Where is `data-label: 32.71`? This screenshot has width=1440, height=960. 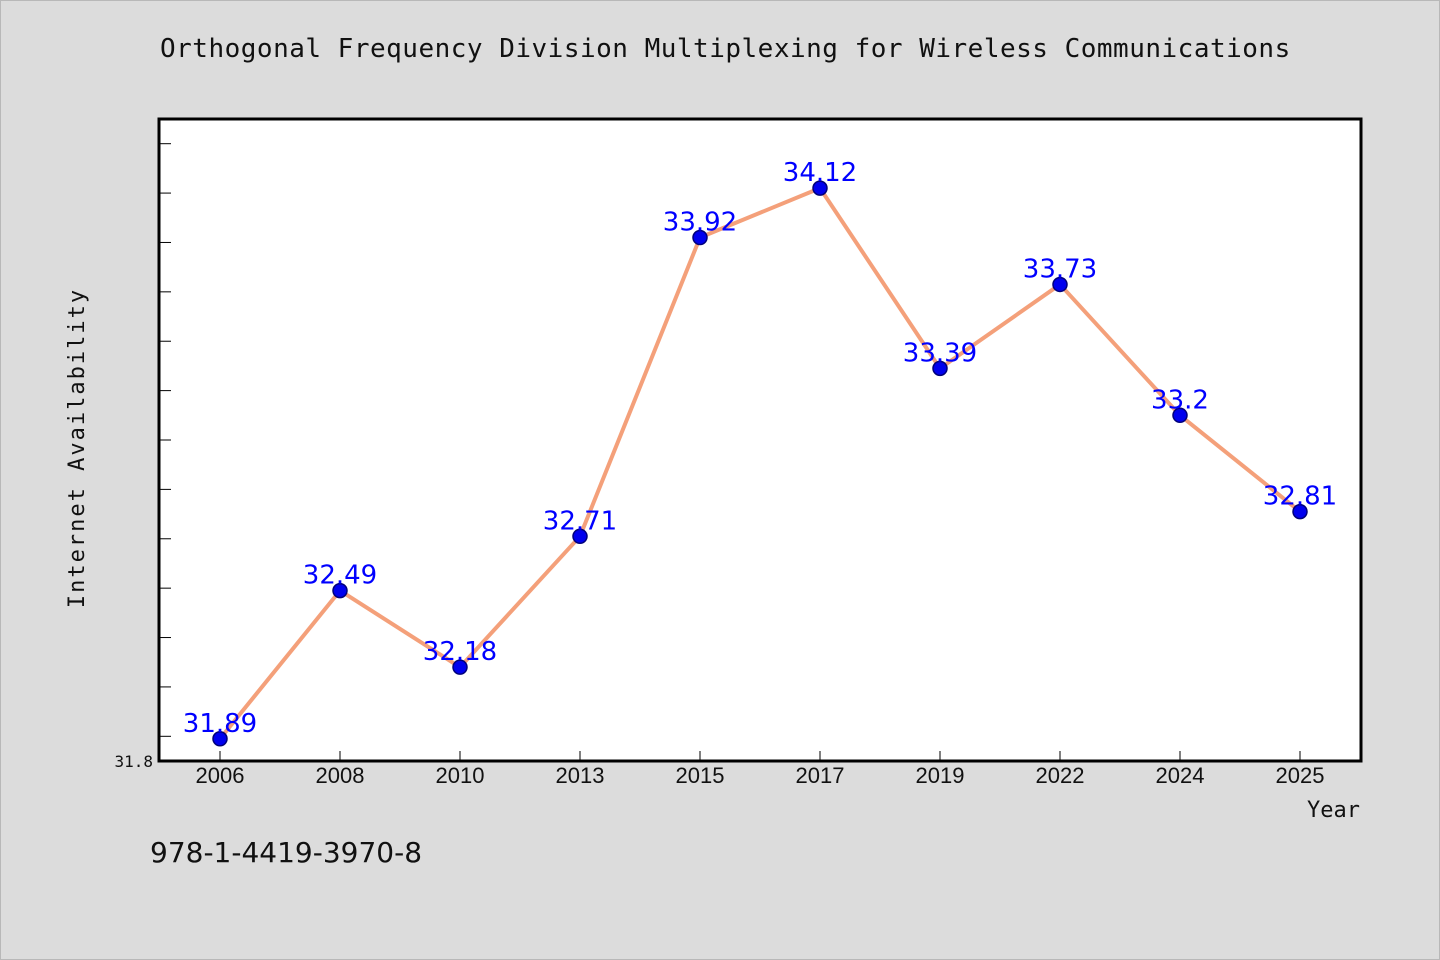
data-label: 32.71 is located at coordinates (580, 521).